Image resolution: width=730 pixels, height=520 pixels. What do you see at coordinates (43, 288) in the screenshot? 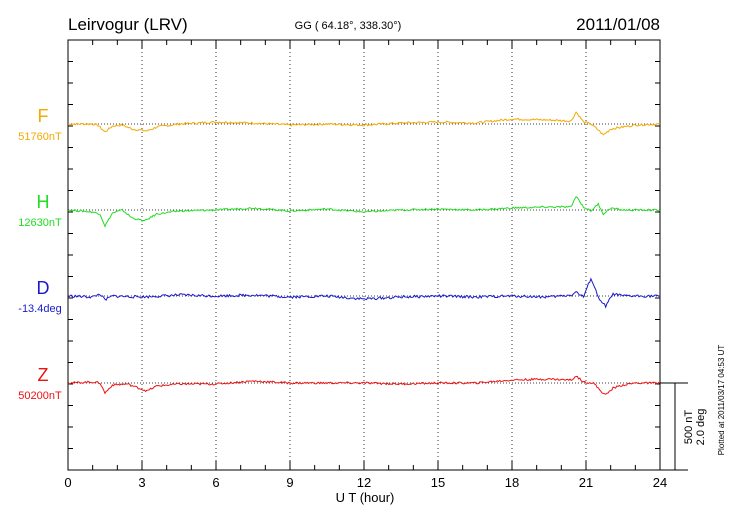
I see `series-name-d: D` at bounding box center [43, 288].